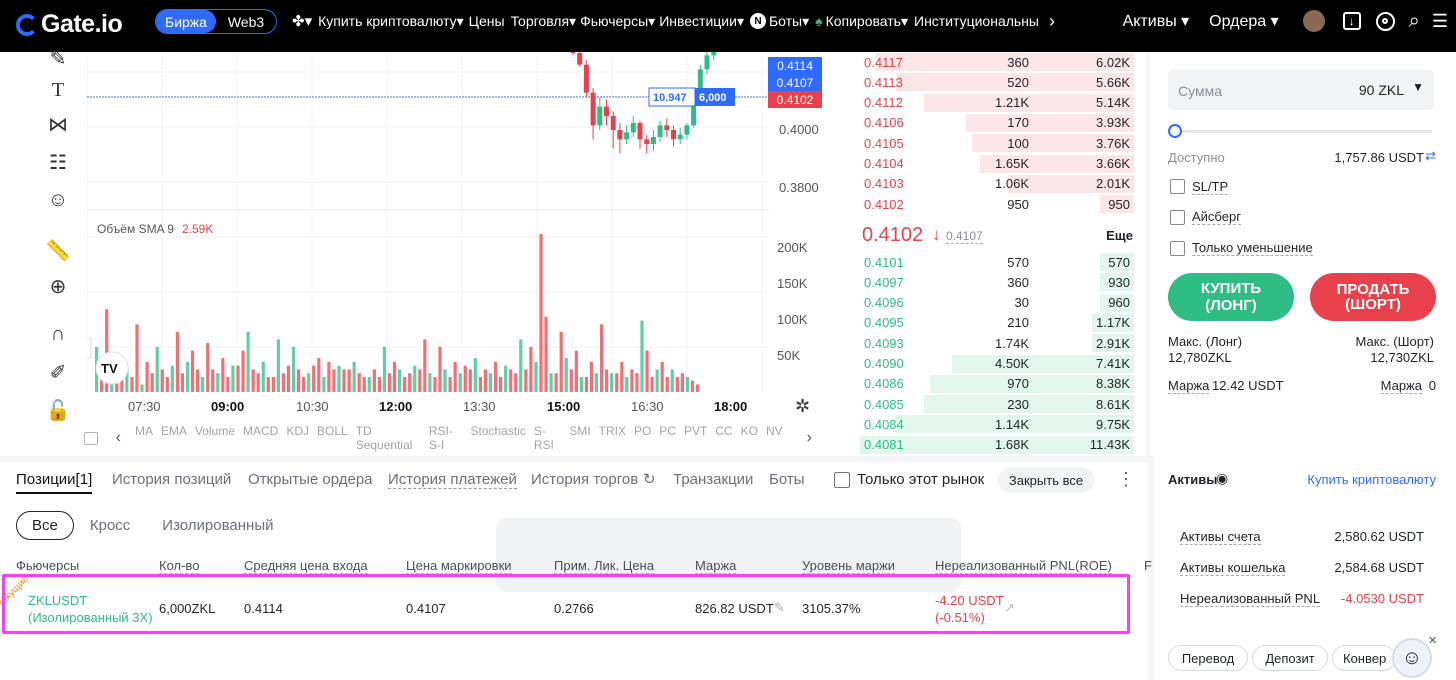 The width and height of the screenshot is (1456, 680). I want to click on download-icon: ↓, so click(1351, 21).